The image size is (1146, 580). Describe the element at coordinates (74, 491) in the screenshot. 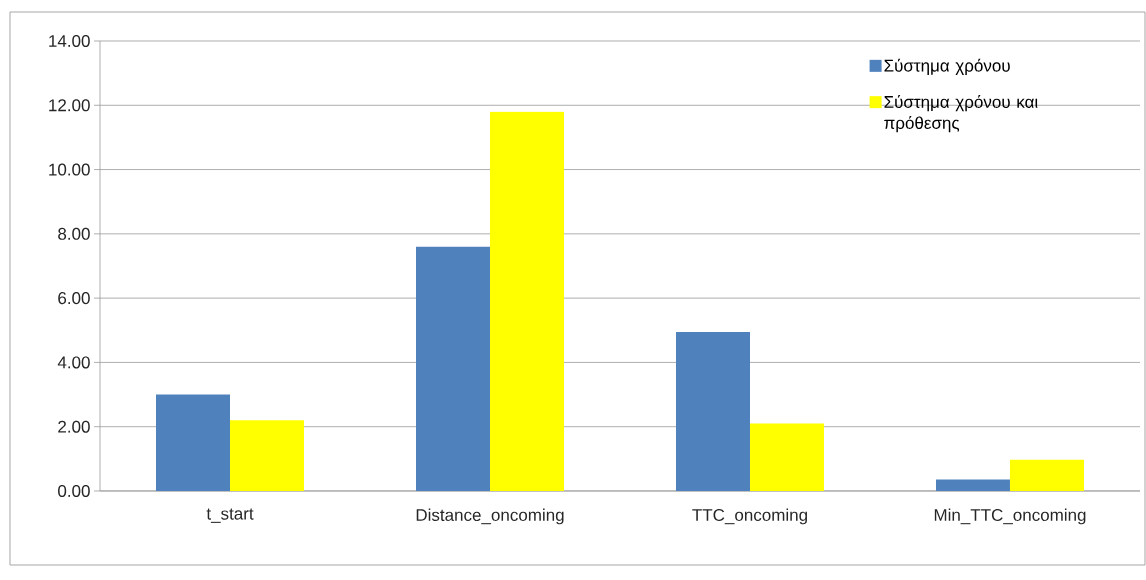

I see `y-tick-label: 0.00` at that location.